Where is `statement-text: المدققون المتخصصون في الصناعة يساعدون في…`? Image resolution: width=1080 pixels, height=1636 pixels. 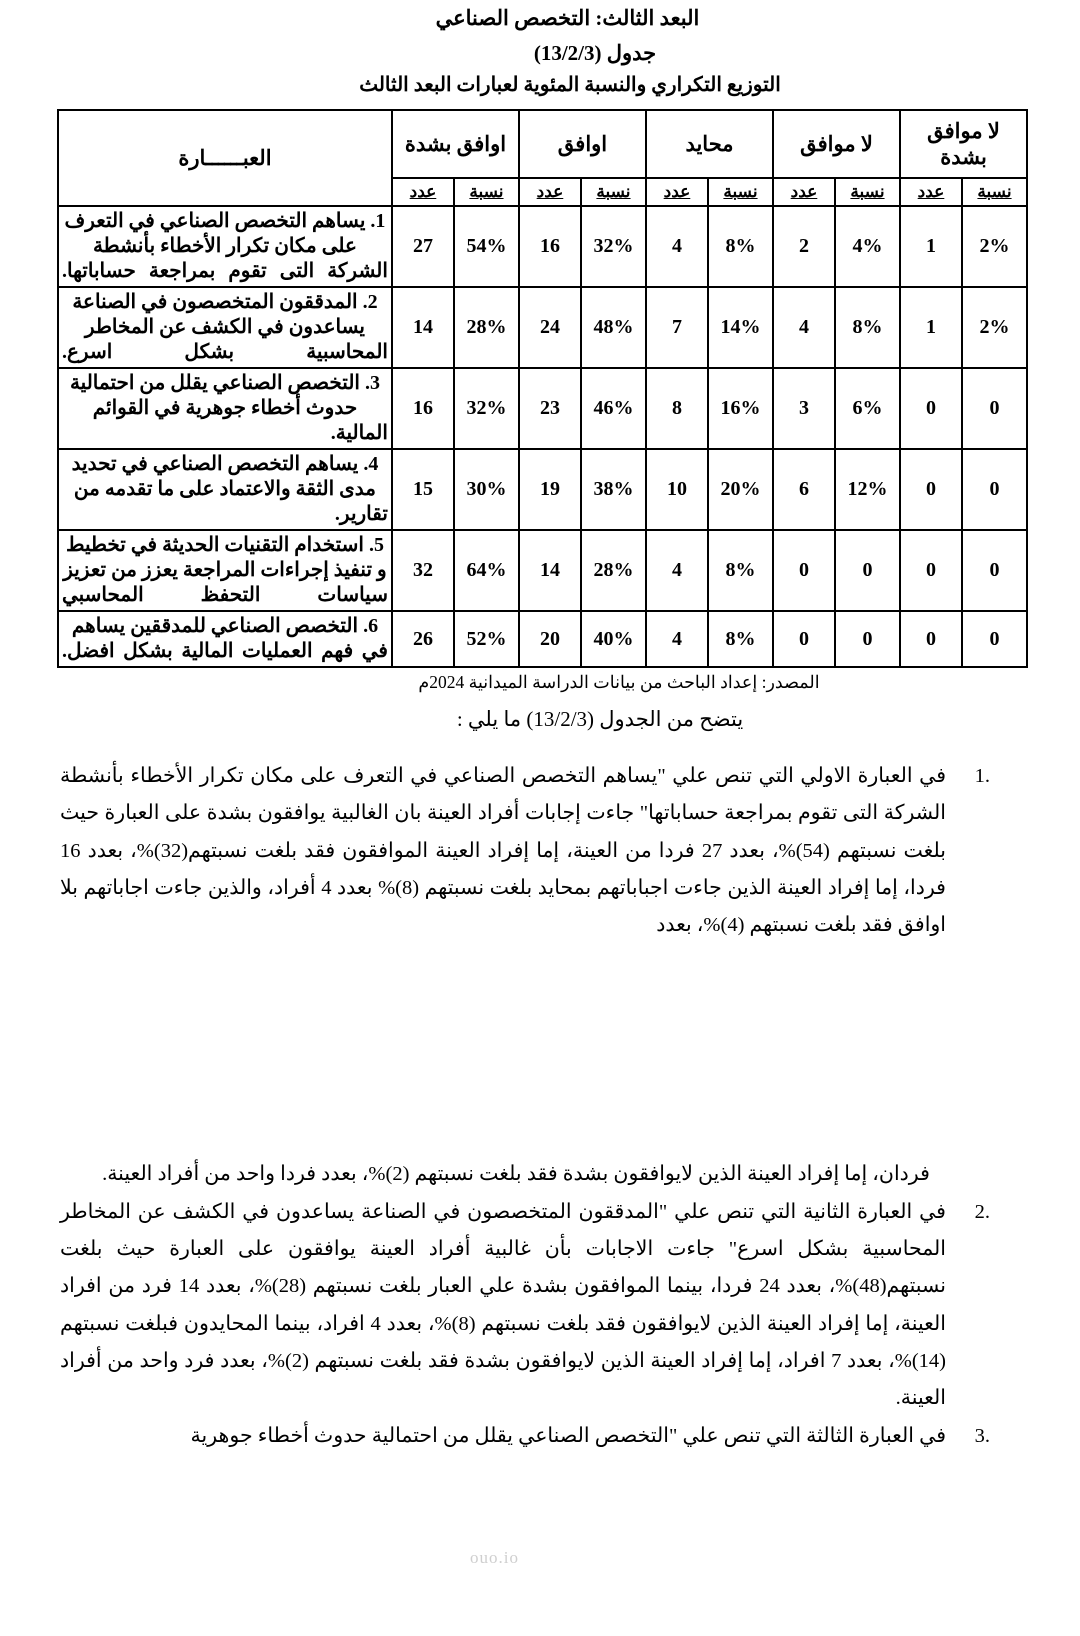
statement-text: المدققون المتخصصون في الصناعة يساعدون في… is located at coordinates (224, 327).